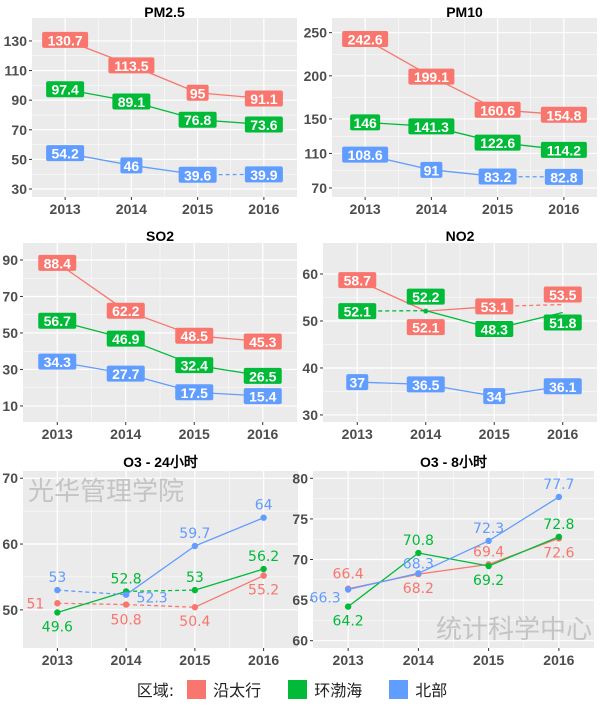 Image resolution: width=600 pixels, height=706 pixels. I want to click on y-tick-label: 50, so click(10, 333).